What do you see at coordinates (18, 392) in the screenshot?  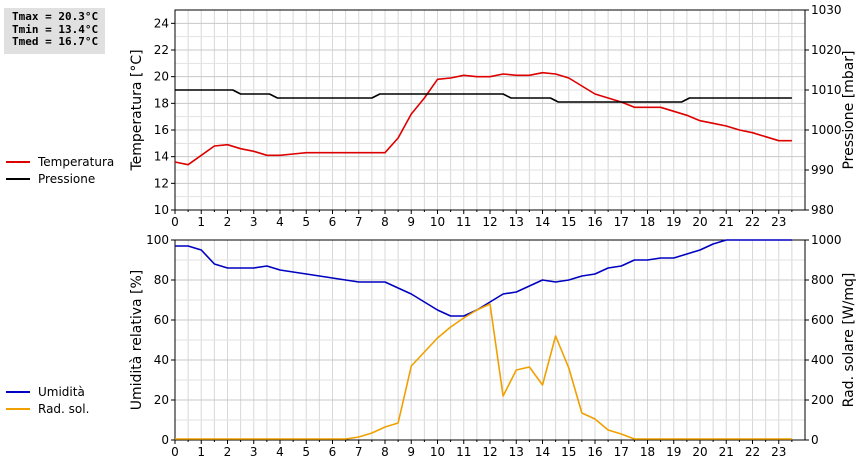 I see `legend-swatch-umidita` at bounding box center [18, 392].